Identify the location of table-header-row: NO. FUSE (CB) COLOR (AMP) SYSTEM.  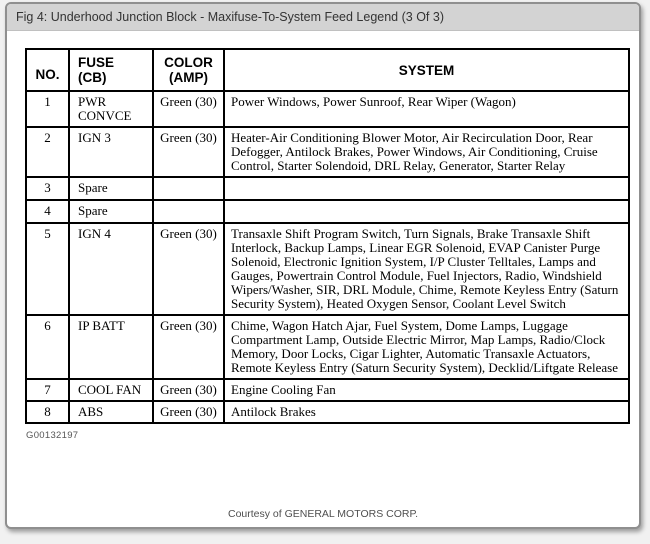
(327, 70).